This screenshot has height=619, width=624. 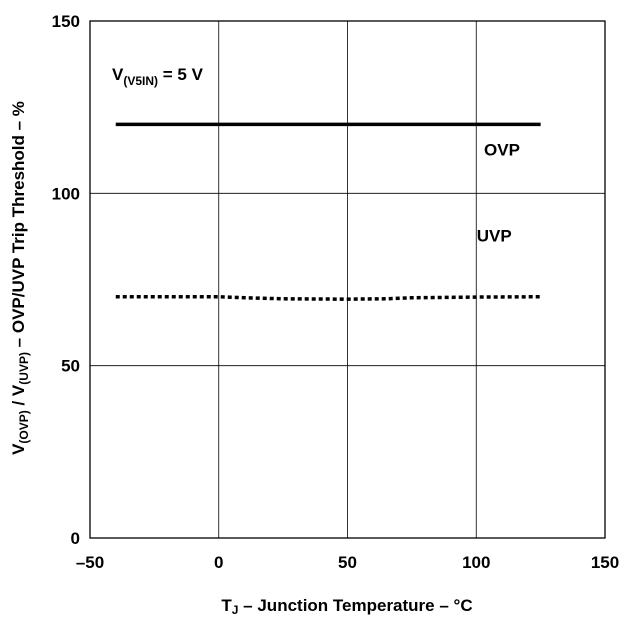 I want to click on y-tick-labels: 0 50 100 150, so click(x=66, y=280).